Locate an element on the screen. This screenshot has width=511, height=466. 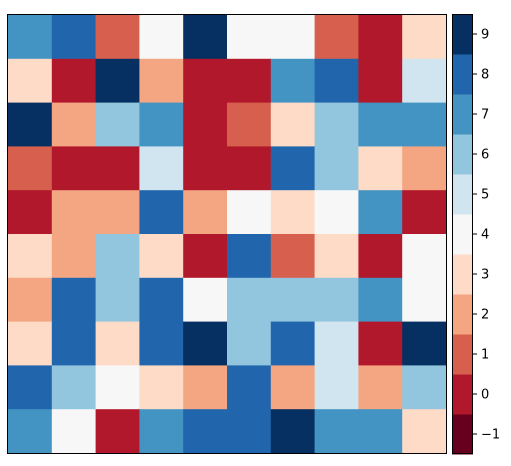
heatmap-cell-r8-c1 is located at coordinates (74, 387).